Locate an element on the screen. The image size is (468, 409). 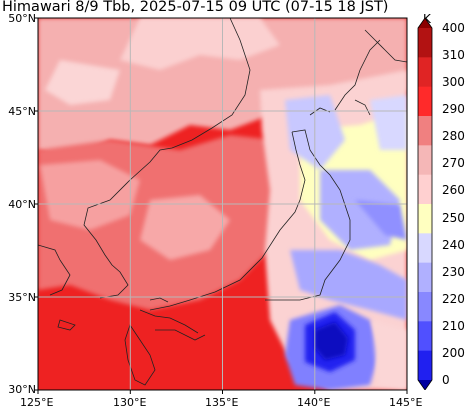
colorbar-tick-label: 240 is located at coordinates (453, 244).